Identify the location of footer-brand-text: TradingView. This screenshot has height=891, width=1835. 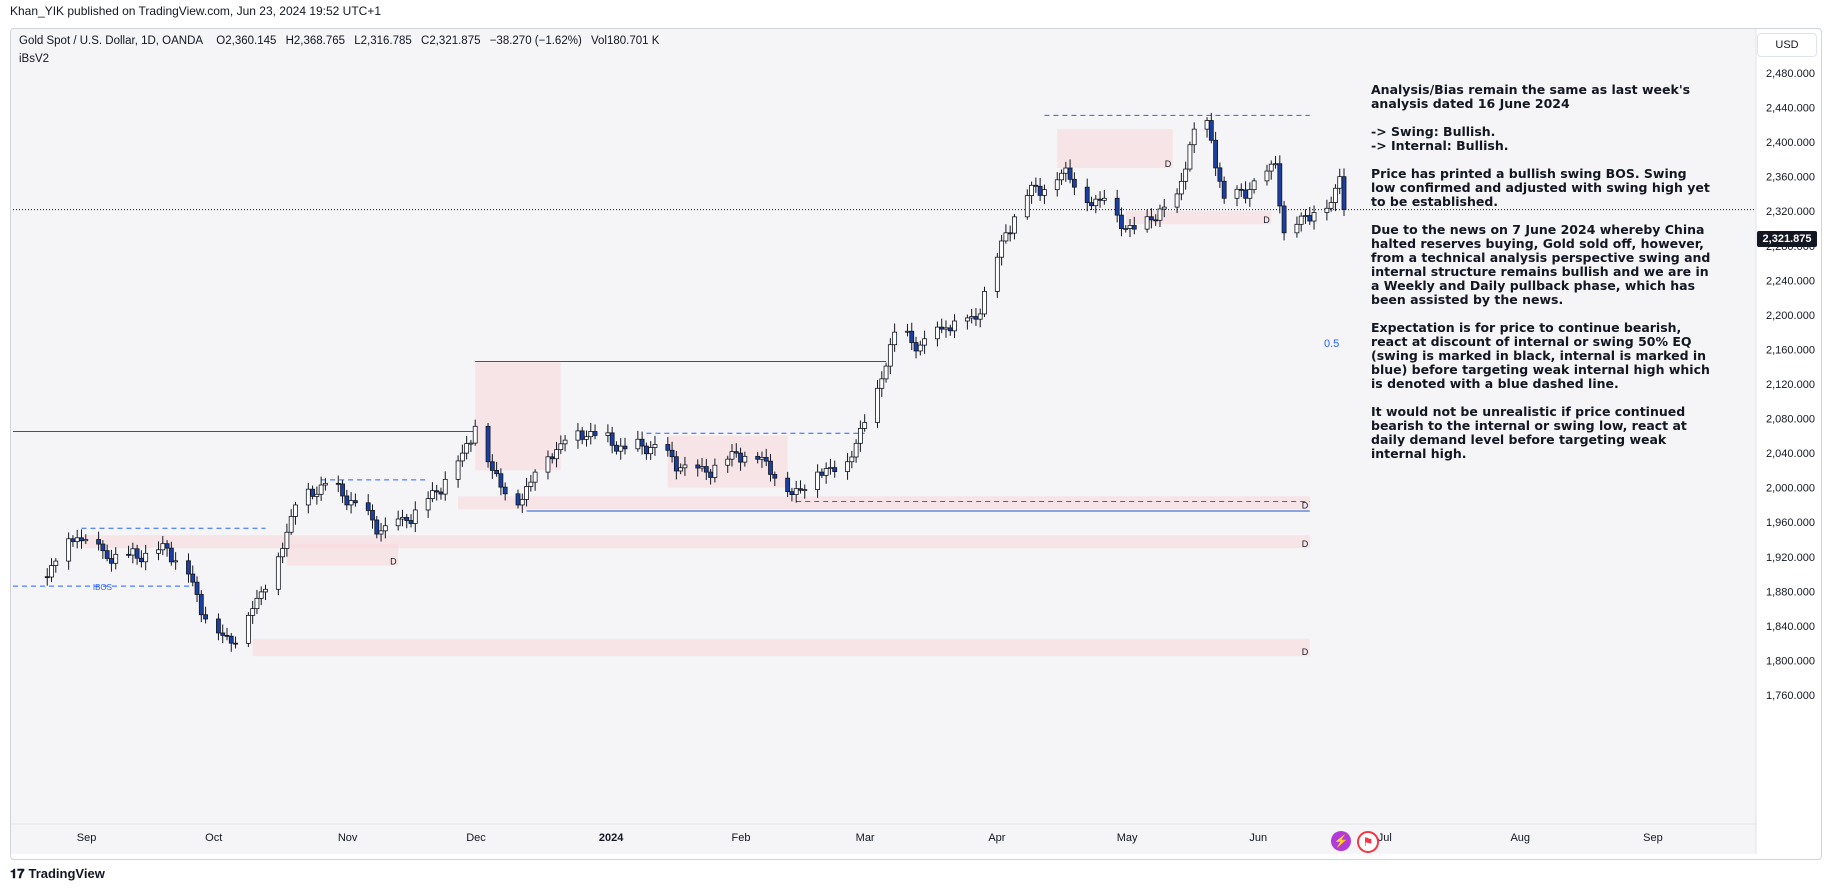
(66, 873).